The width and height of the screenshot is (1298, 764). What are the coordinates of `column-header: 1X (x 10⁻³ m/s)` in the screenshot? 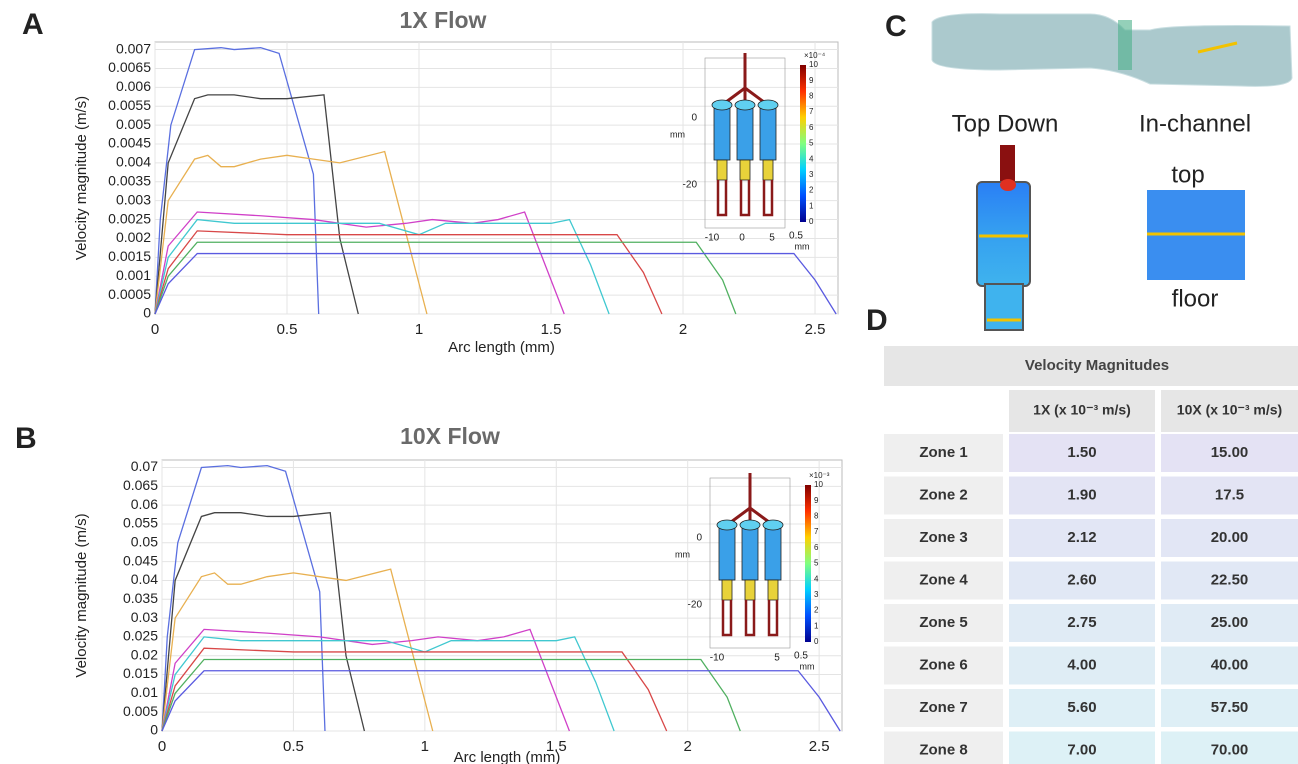 It's located at (1082, 410).